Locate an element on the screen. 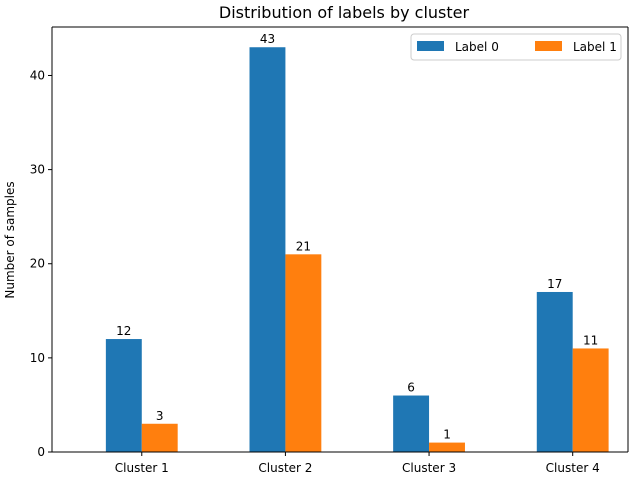  y-tick-label: 0 is located at coordinates (41, 452).